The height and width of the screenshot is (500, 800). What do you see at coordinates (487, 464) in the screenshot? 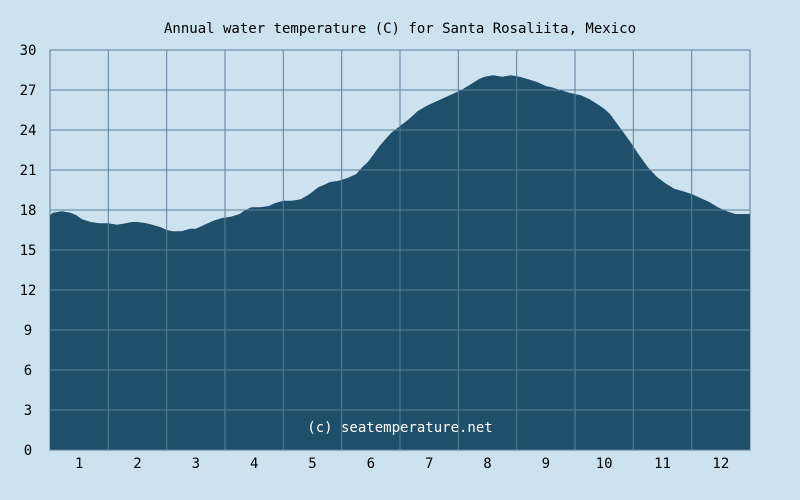
I see `x-tick-label: 8` at bounding box center [487, 464].